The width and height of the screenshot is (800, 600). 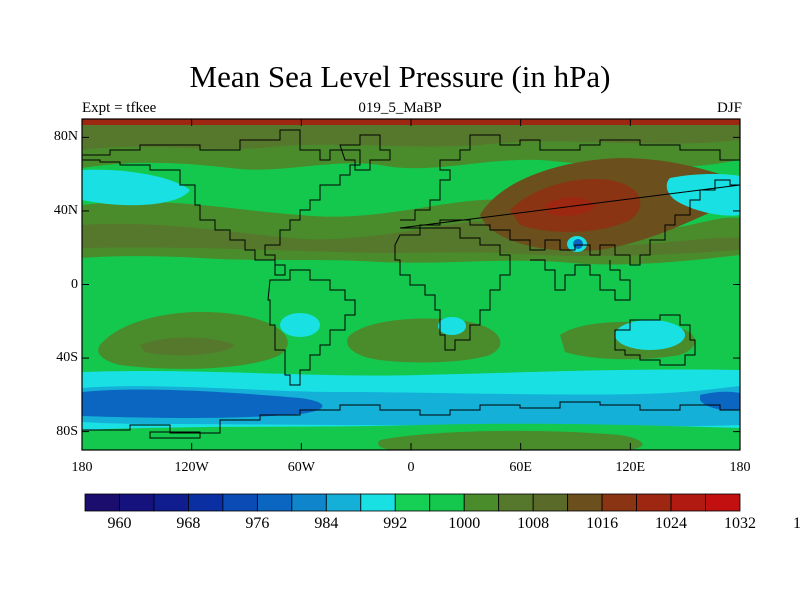 What do you see at coordinates (411, 467) in the screenshot?
I see `lon-tick-label: 0` at bounding box center [411, 467].